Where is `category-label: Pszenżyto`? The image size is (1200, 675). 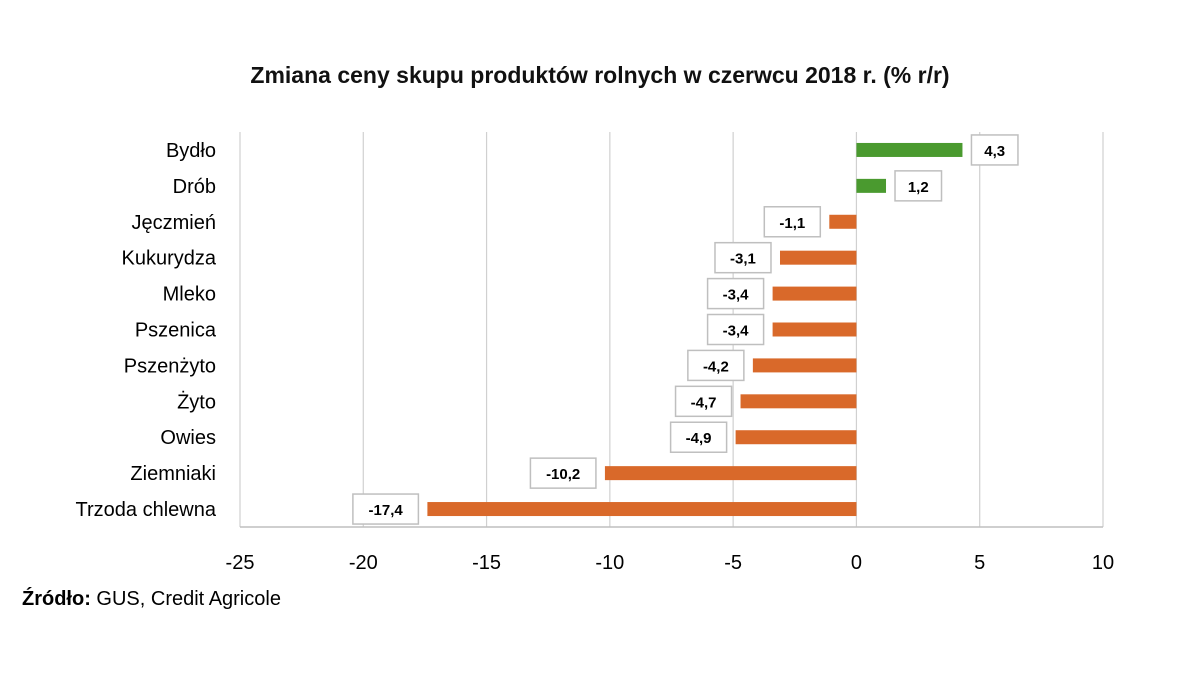
category-label: Pszenżyto is located at coordinates (170, 366).